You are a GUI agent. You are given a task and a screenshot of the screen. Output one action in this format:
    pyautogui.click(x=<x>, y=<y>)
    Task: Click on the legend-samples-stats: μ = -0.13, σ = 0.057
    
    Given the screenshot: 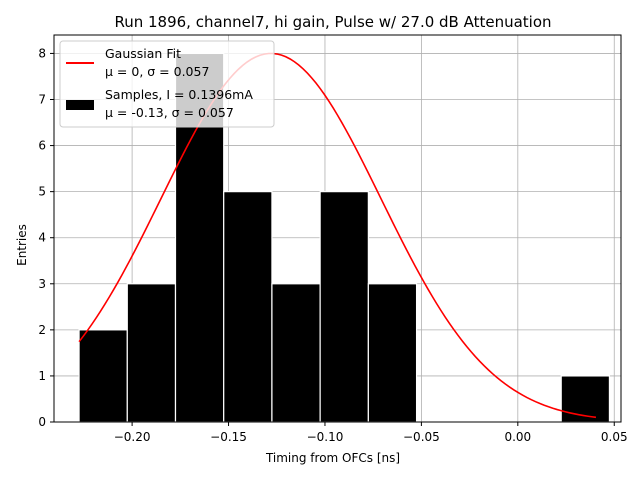 What is the action you would take?
    pyautogui.click(x=169, y=112)
    